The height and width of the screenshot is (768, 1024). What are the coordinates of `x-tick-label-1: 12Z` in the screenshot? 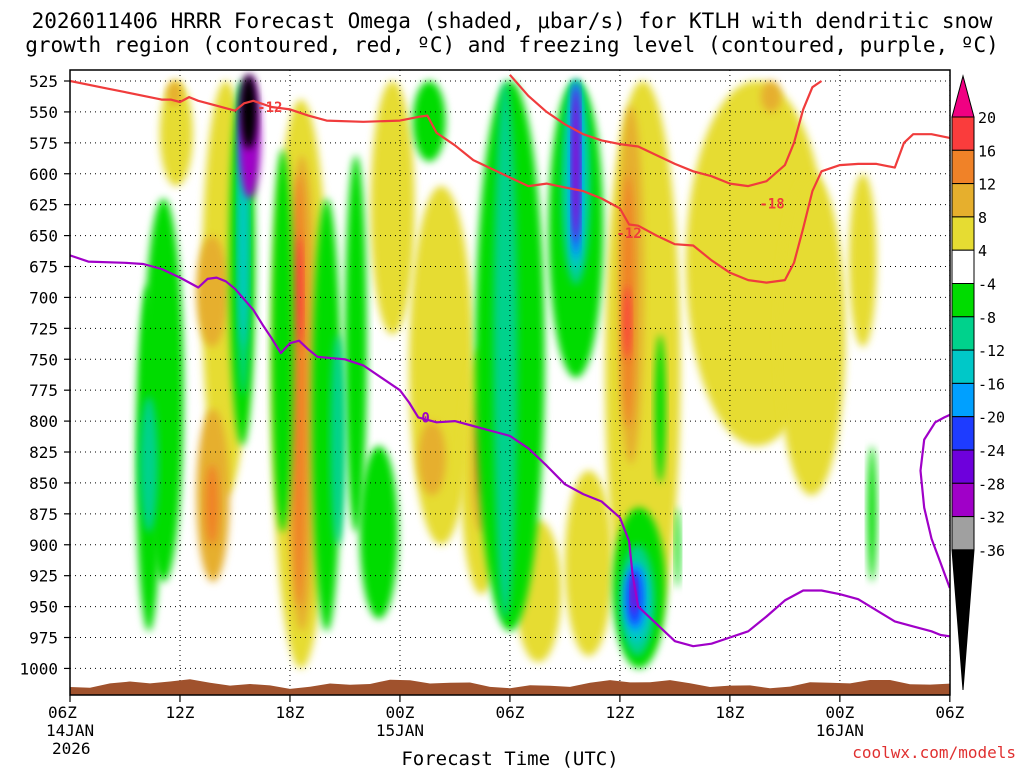 It's located at (180, 712).